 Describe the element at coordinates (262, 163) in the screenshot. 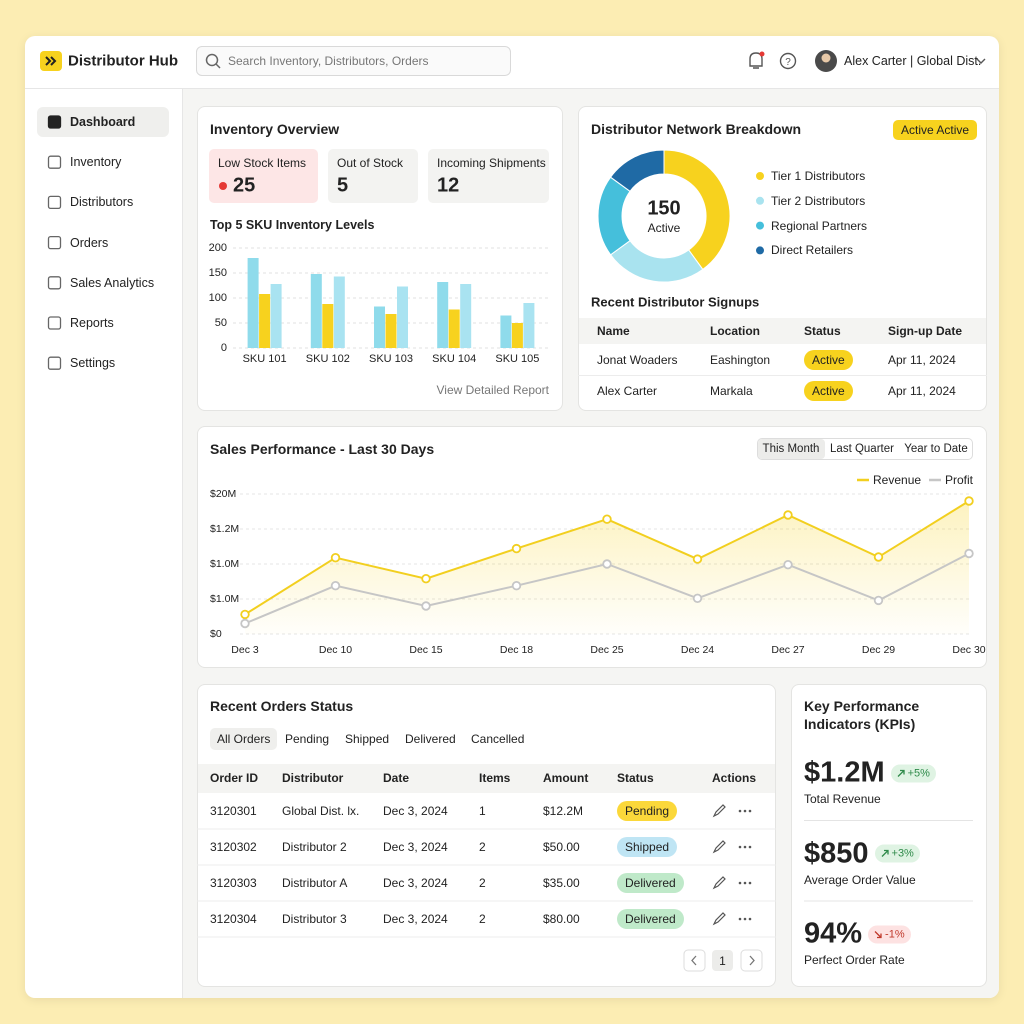

I see `stat-label: Low Stock Items` at that location.